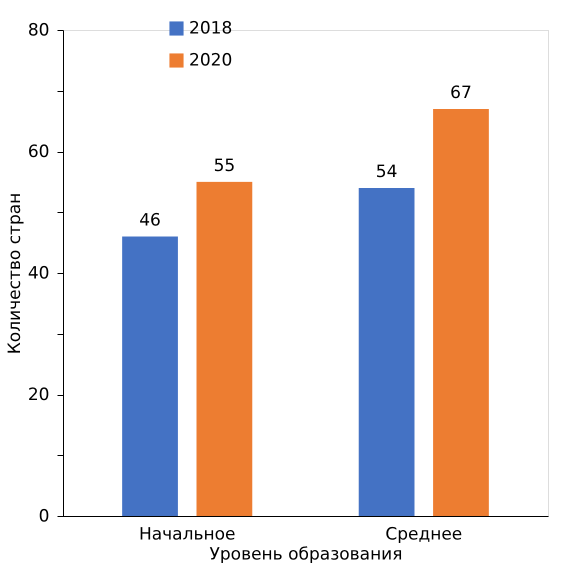 The height and width of the screenshot is (586, 587). What do you see at coordinates (387, 172) in the screenshot?
I see `data-label: 54` at bounding box center [387, 172].